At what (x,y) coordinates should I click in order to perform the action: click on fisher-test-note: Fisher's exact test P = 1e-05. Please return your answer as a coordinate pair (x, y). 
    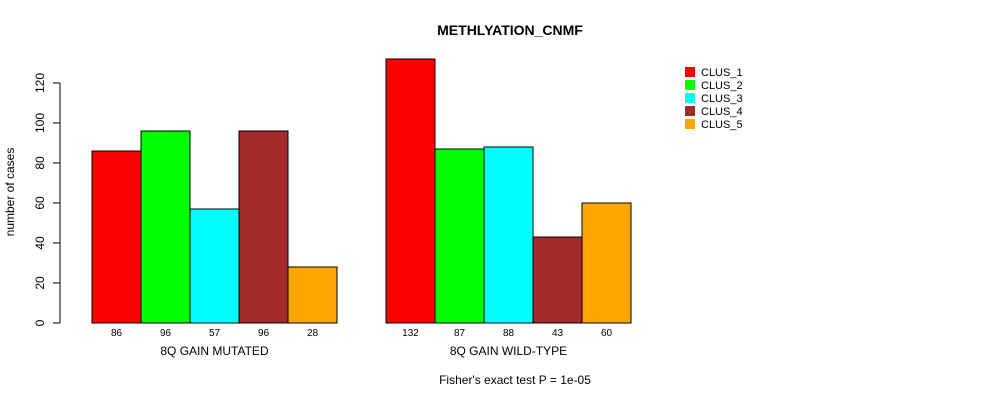
    Looking at the image, I should click on (515, 380).